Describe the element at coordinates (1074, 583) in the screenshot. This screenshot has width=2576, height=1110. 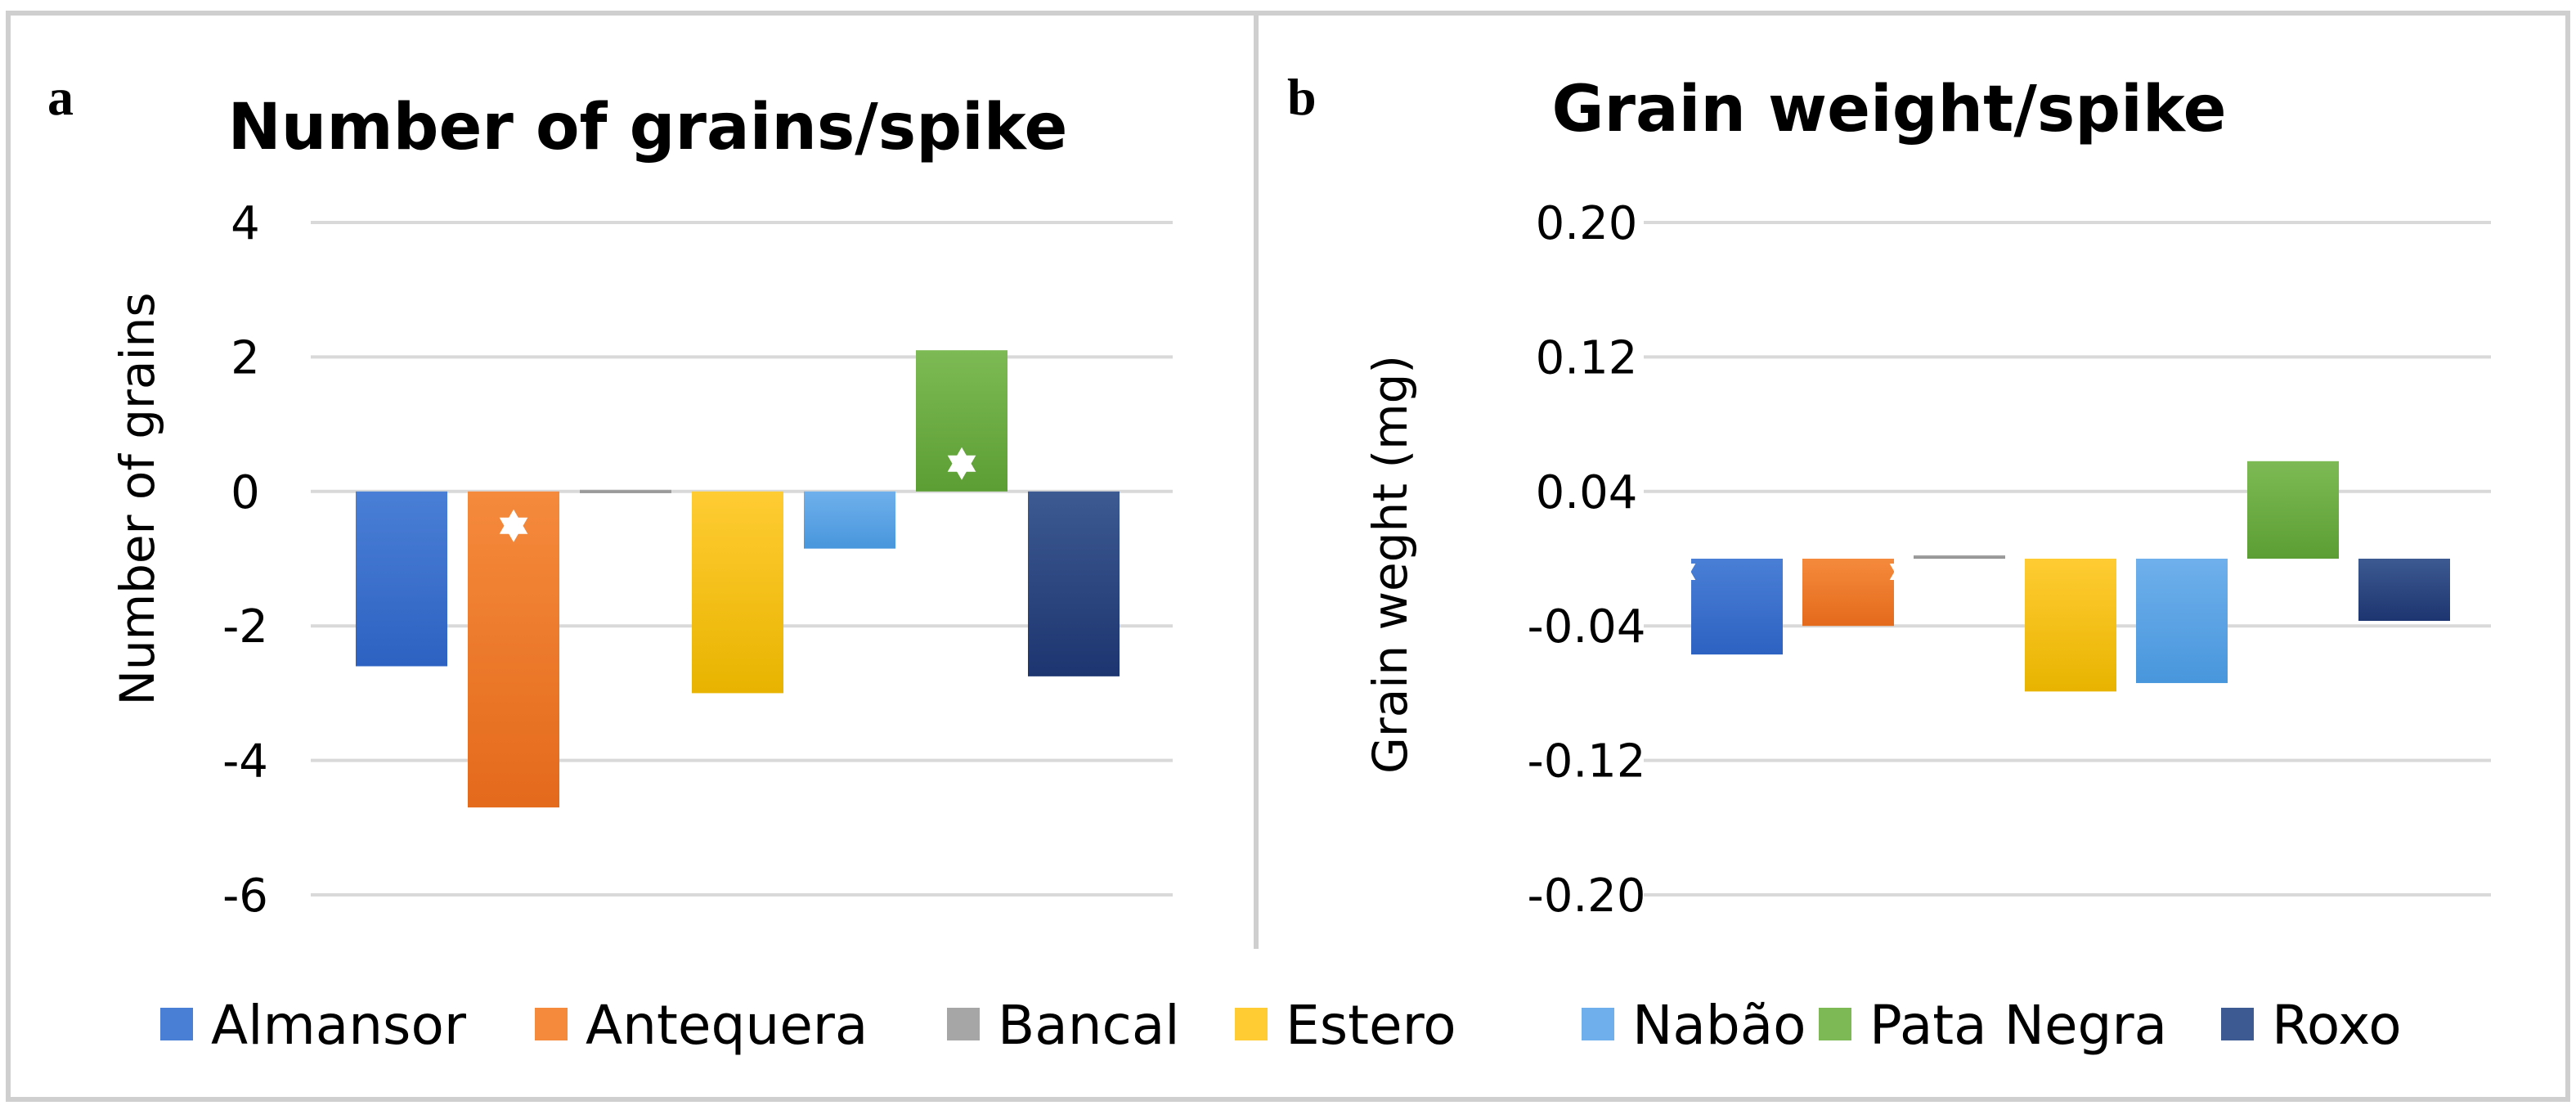
I see `panel-a-bar-roxo` at that location.